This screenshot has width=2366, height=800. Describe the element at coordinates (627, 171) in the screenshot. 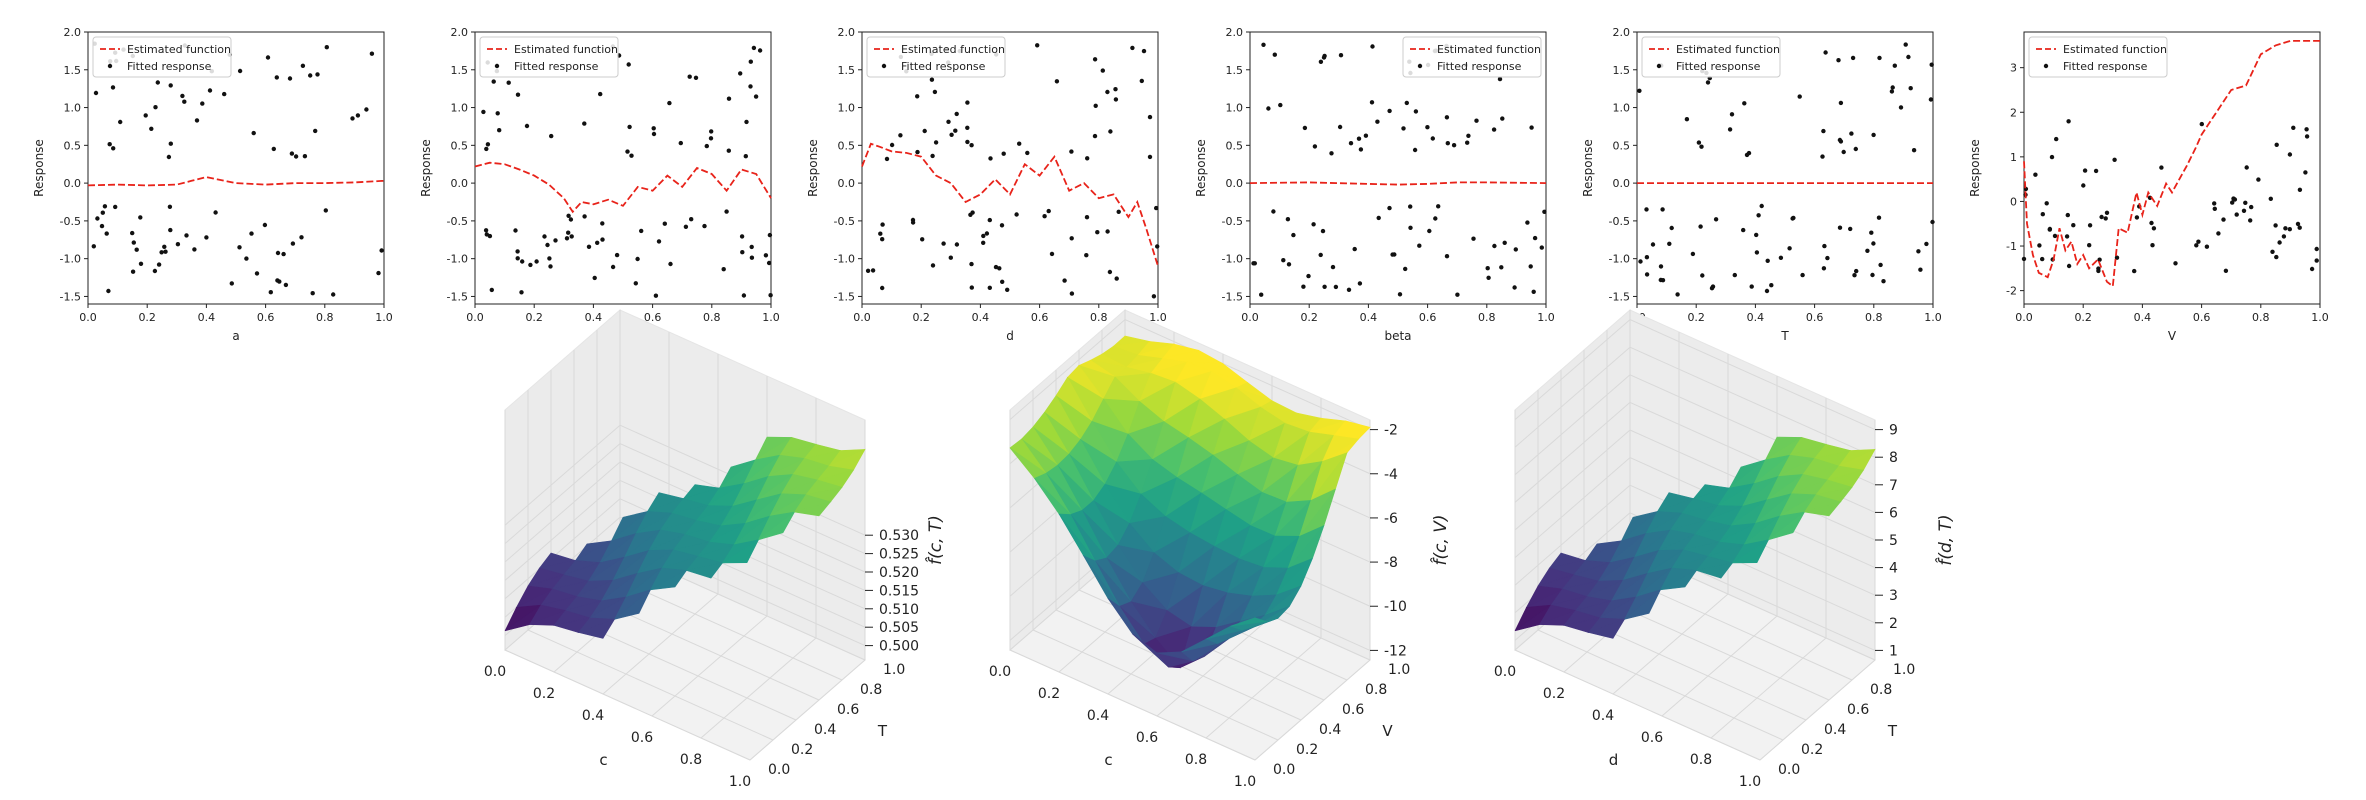

I see `scatter-series` at that location.